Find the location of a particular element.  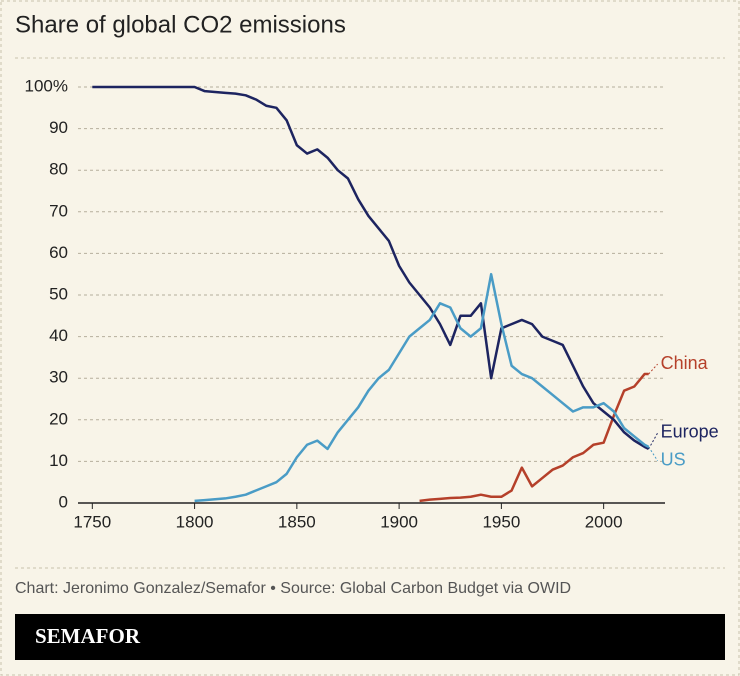

y-tick-label: 80 is located at coordinates (58, 169).